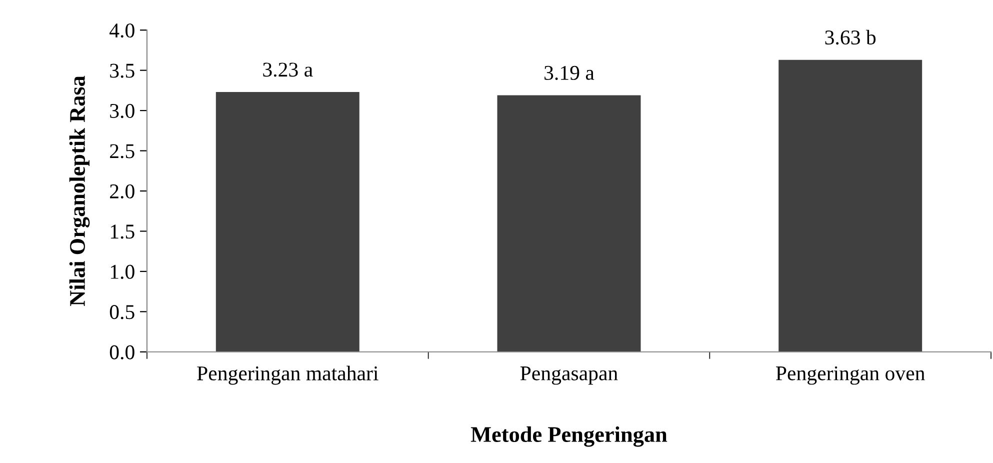 This screenshot has width=993, height=463. What do you see at coordinates (122, 231) in the screenshot?
I see `y-tick-label: 1.5` at bounding box center [122, 231].